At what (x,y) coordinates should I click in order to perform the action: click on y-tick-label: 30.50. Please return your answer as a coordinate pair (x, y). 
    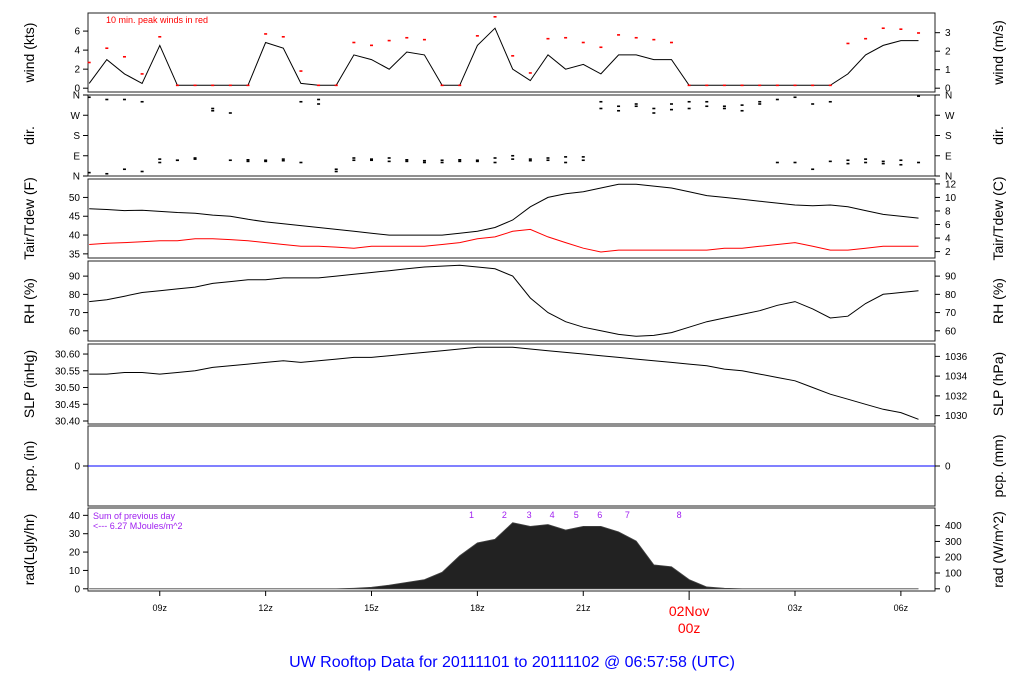
    Looking at the image, I should click on (67, 388).